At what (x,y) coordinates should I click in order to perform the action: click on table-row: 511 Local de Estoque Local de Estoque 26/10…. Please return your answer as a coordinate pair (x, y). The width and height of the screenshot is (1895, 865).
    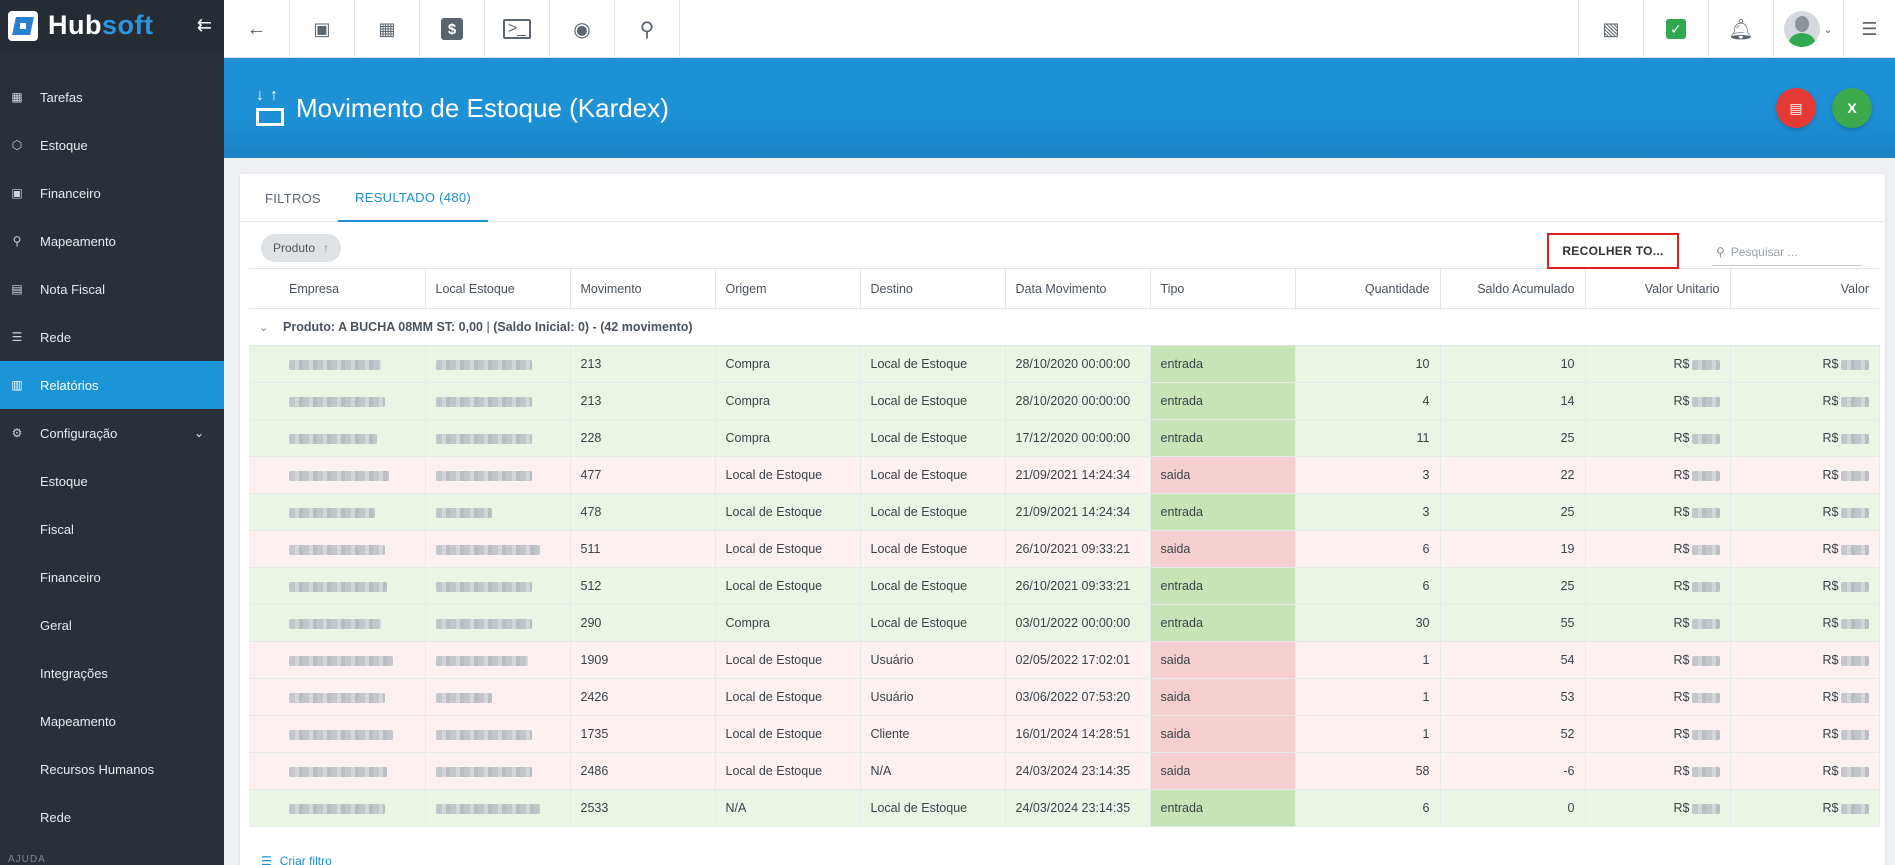
    Looking at the image, I should click on (1064, 549).